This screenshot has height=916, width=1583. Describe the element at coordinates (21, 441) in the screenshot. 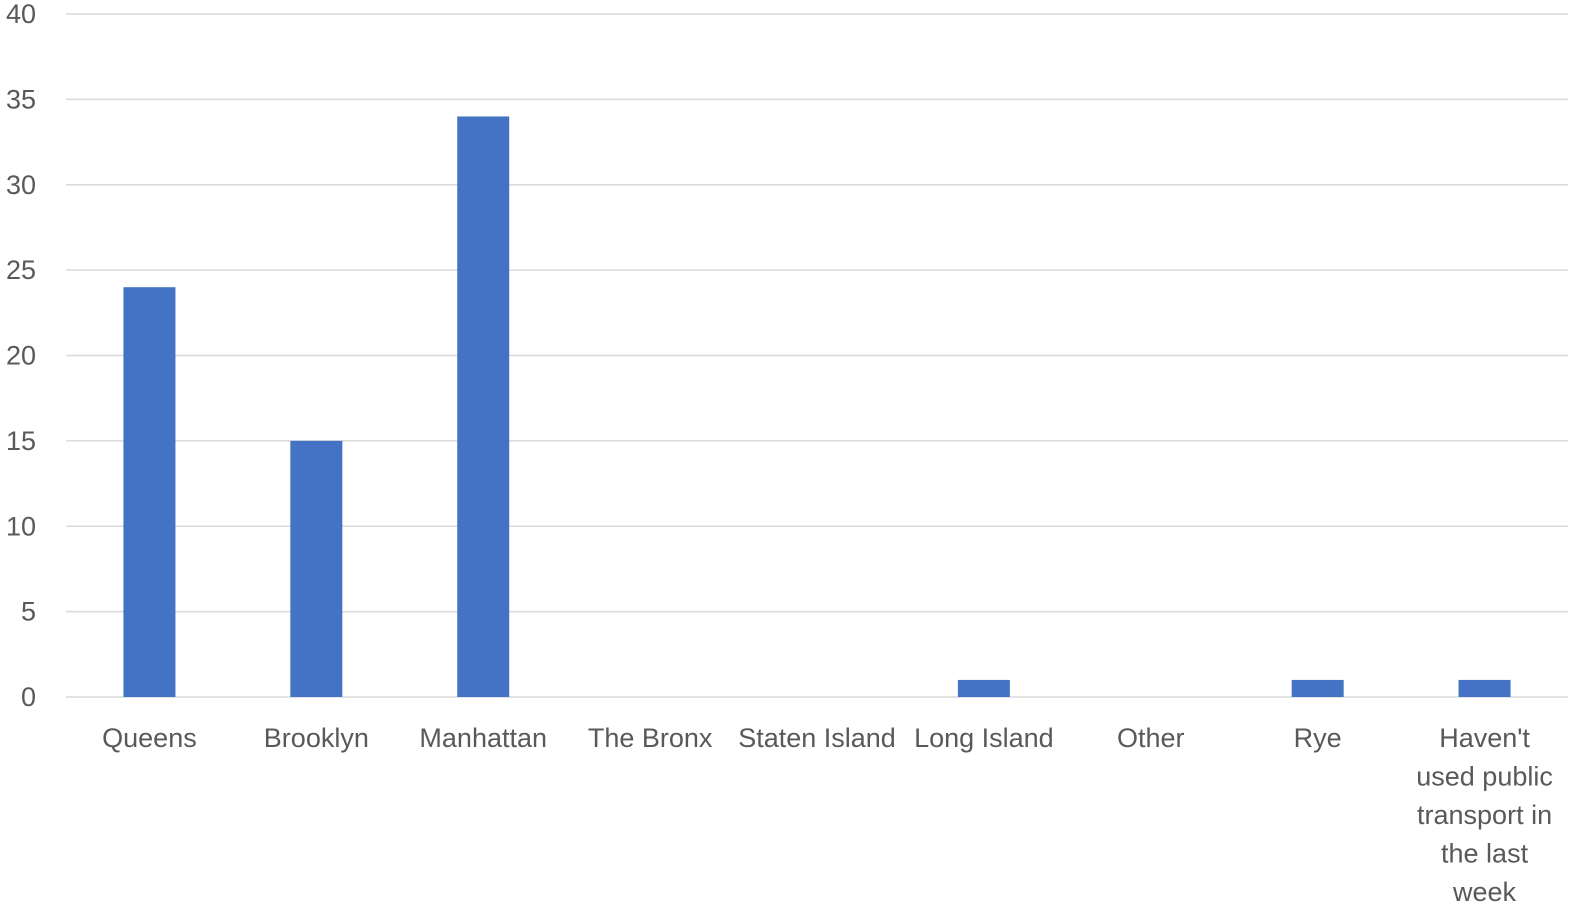

I see `y-tick-label: 15` at that location.